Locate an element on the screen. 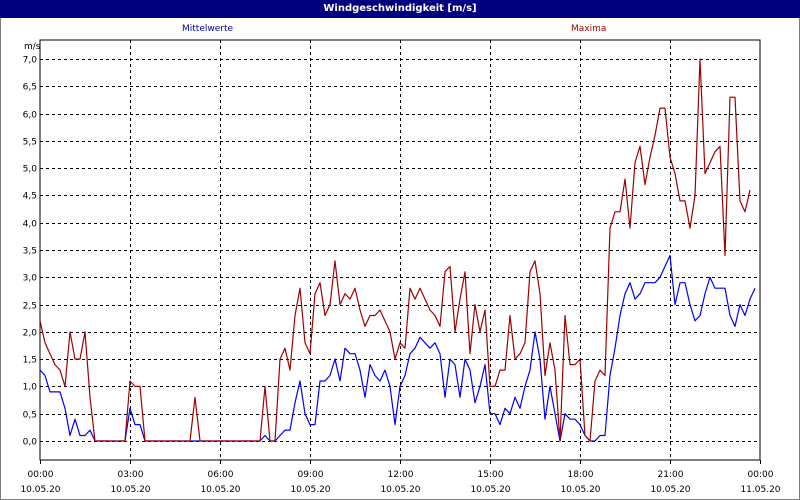  x-tick-time: 12:00 is located at coordinates (401, 475).